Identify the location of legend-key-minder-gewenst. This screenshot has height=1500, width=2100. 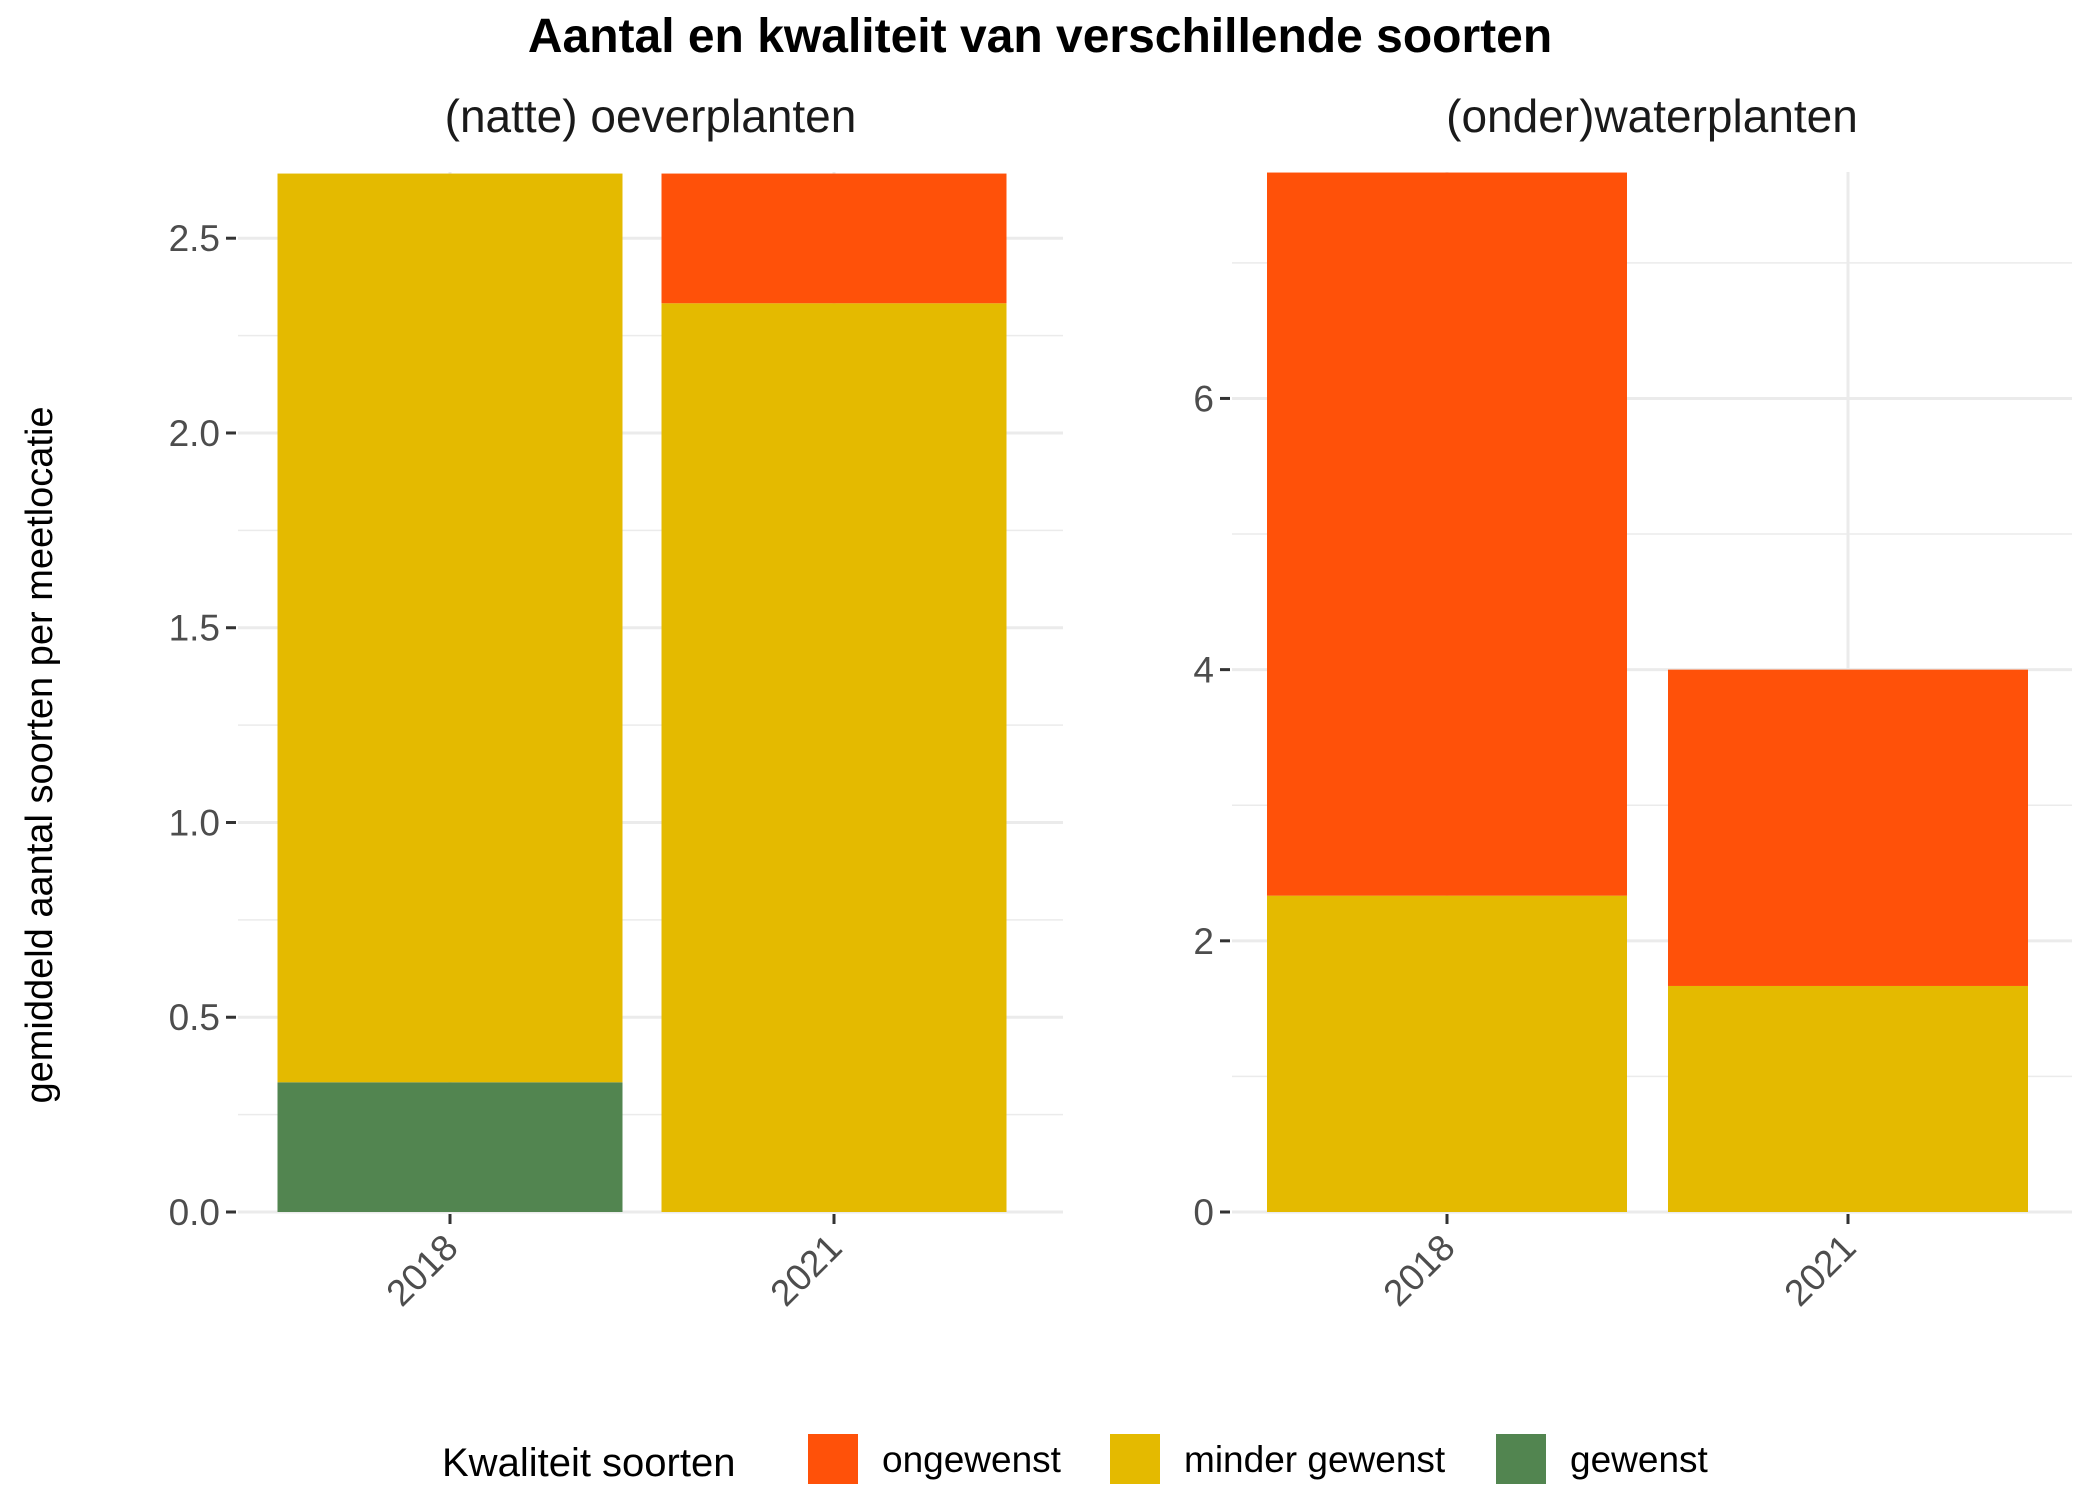
(1135, 1459).